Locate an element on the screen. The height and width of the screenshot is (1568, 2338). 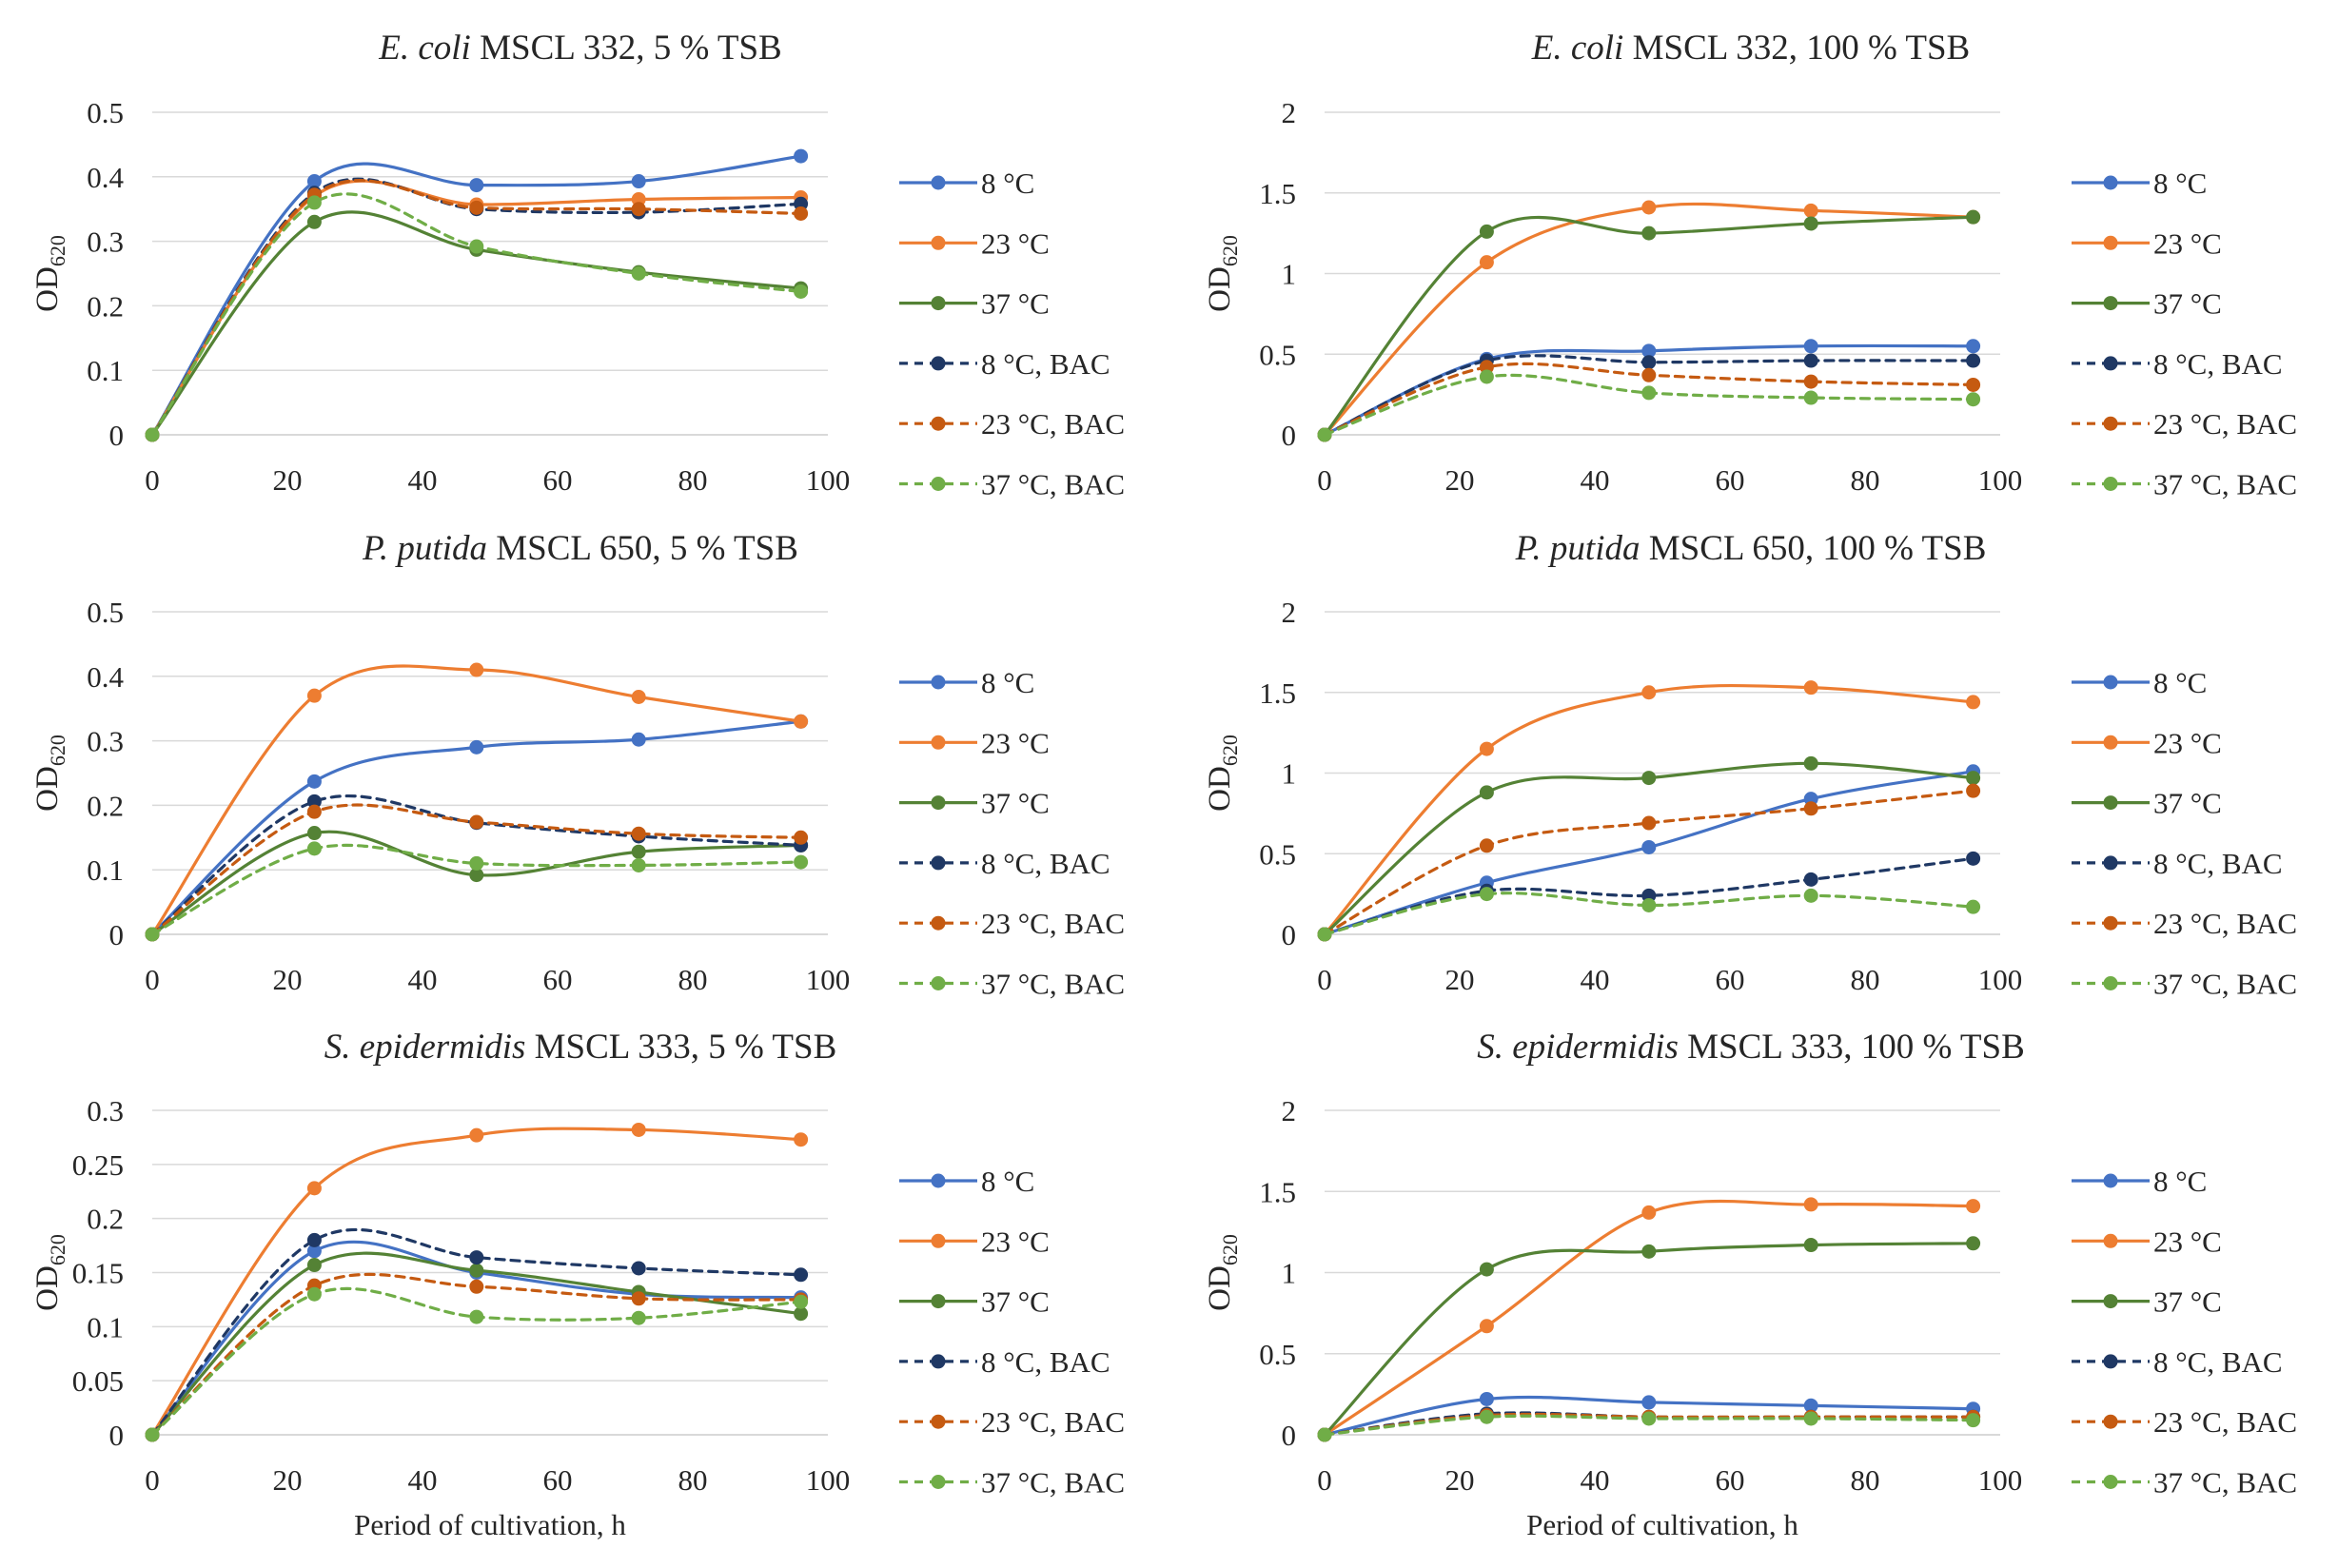
x-tick-label: 80 is located at coordinates (1865, 480).